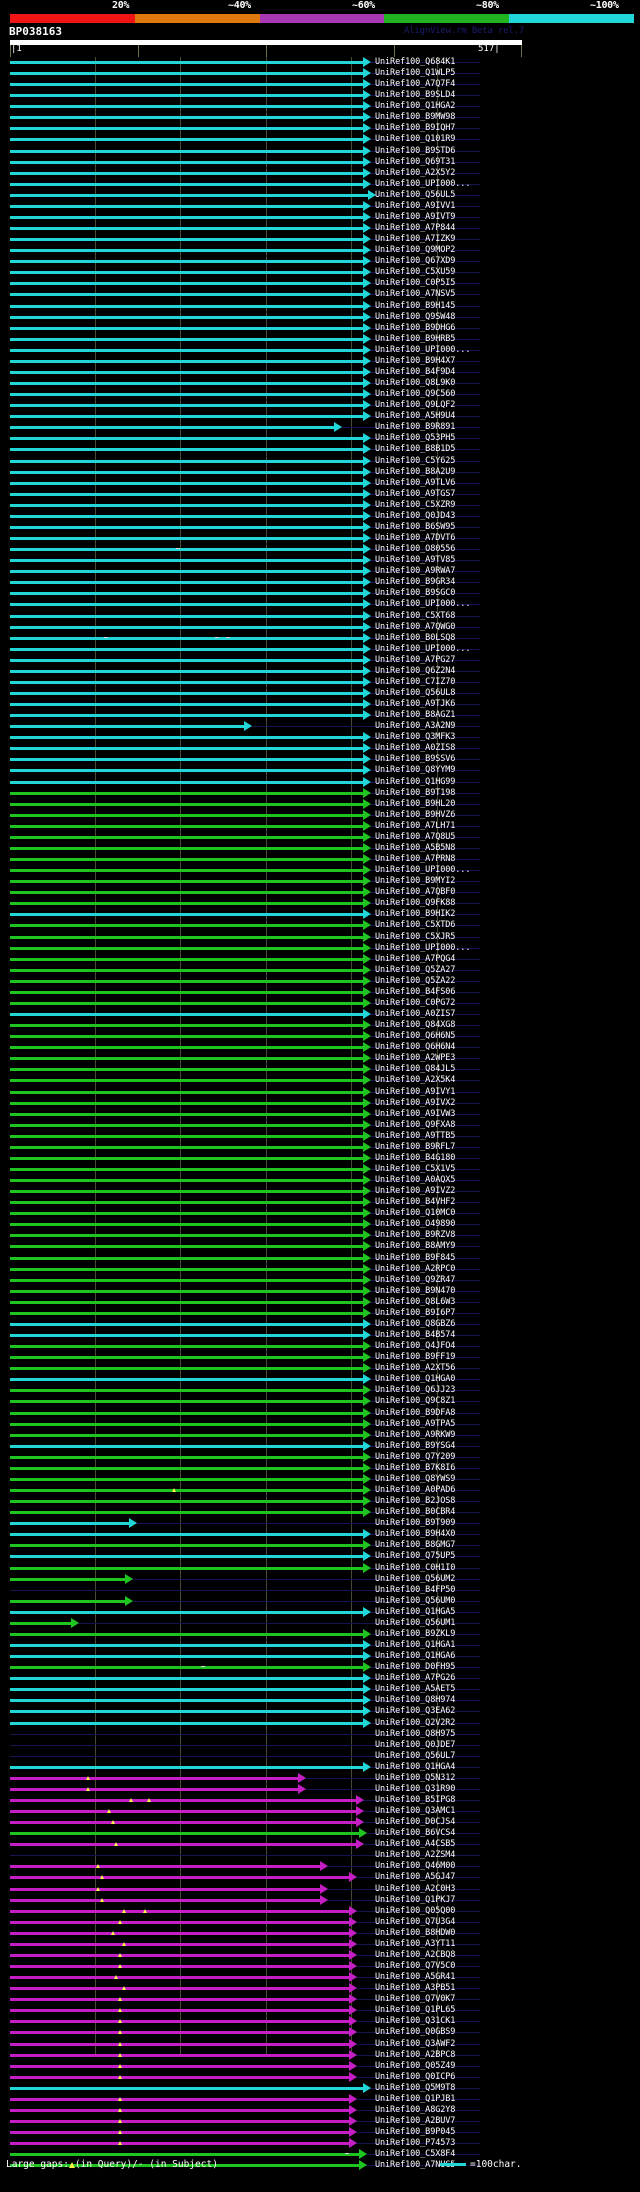 This screenshot has width=640, height=2192. I want to click on table-row: UniRef100_Q1PL65, so click(320, 2010).